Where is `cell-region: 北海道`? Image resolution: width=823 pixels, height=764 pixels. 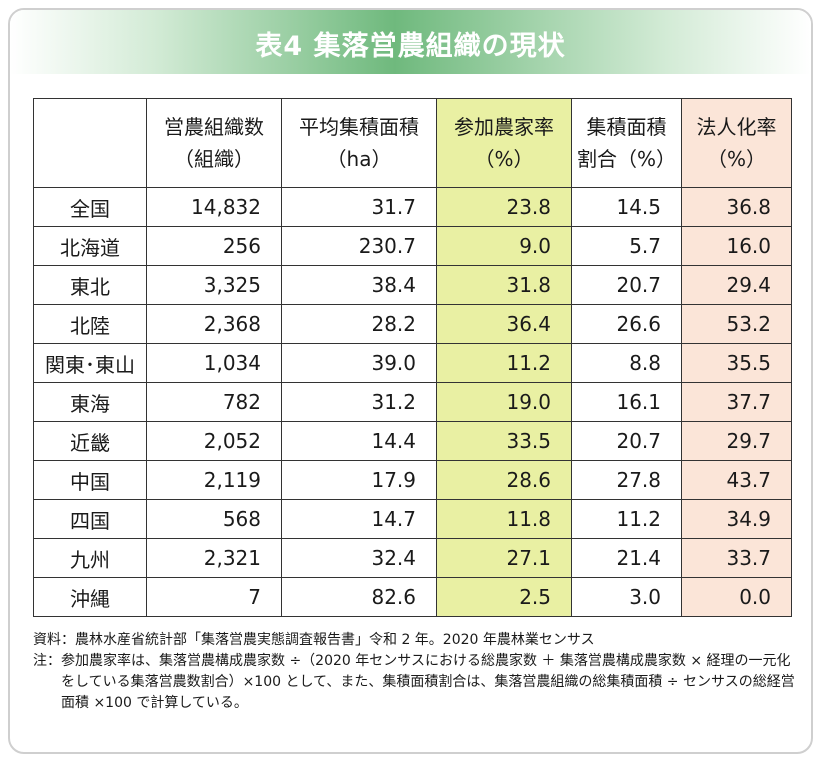 cell-region: 北海道 is located at coordinates (90, 246).